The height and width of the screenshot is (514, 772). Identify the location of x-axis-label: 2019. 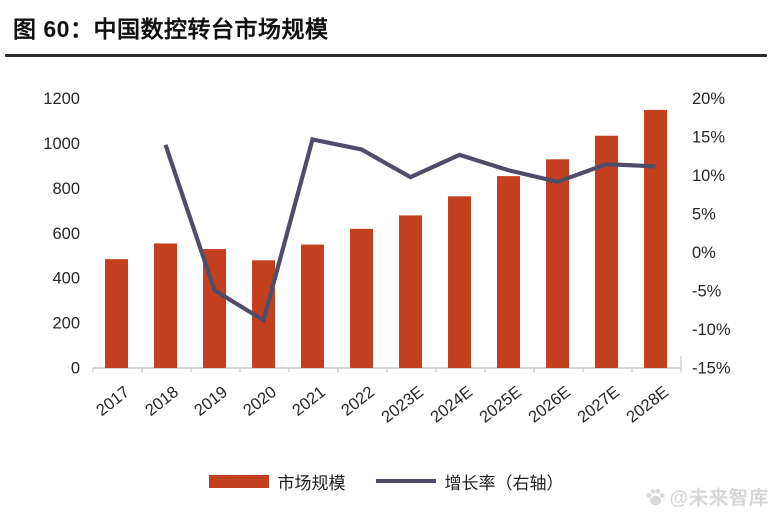
(211, 401).